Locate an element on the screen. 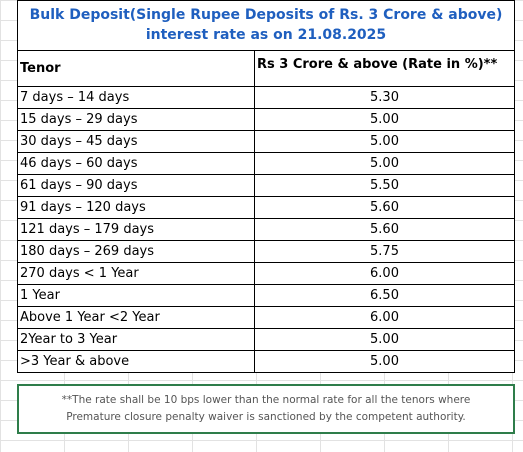  table-row: 61 days – 90 days 5.50 is located at coordinates (266, 185).